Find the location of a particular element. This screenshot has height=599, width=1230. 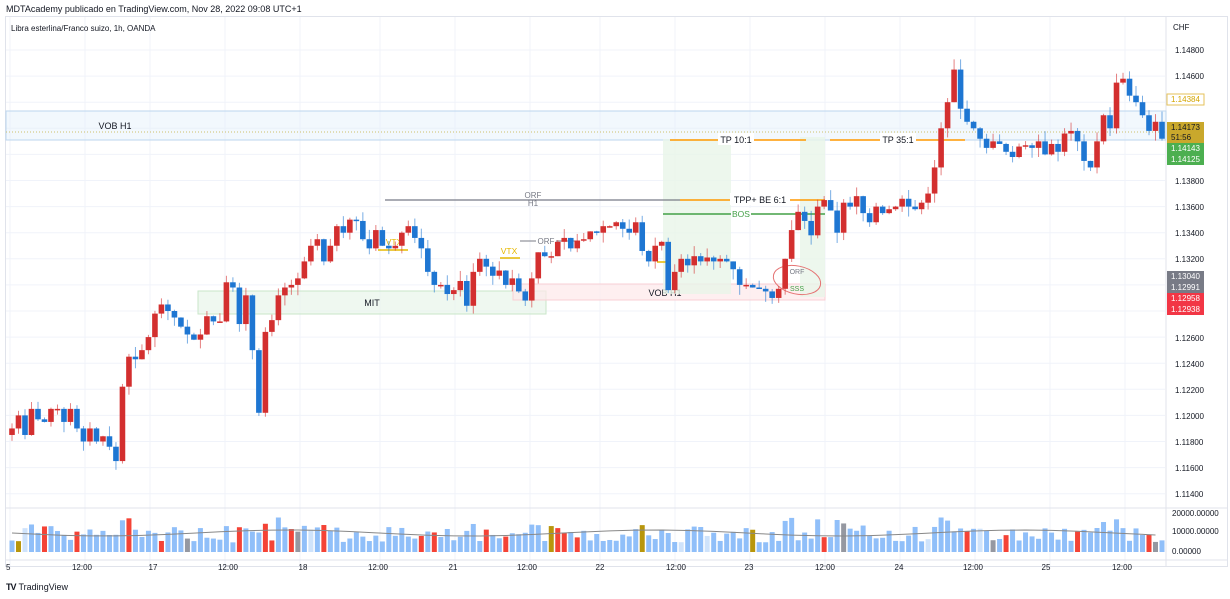

volume-tick: 10000.00000 is located at coordinates (1195, 531).